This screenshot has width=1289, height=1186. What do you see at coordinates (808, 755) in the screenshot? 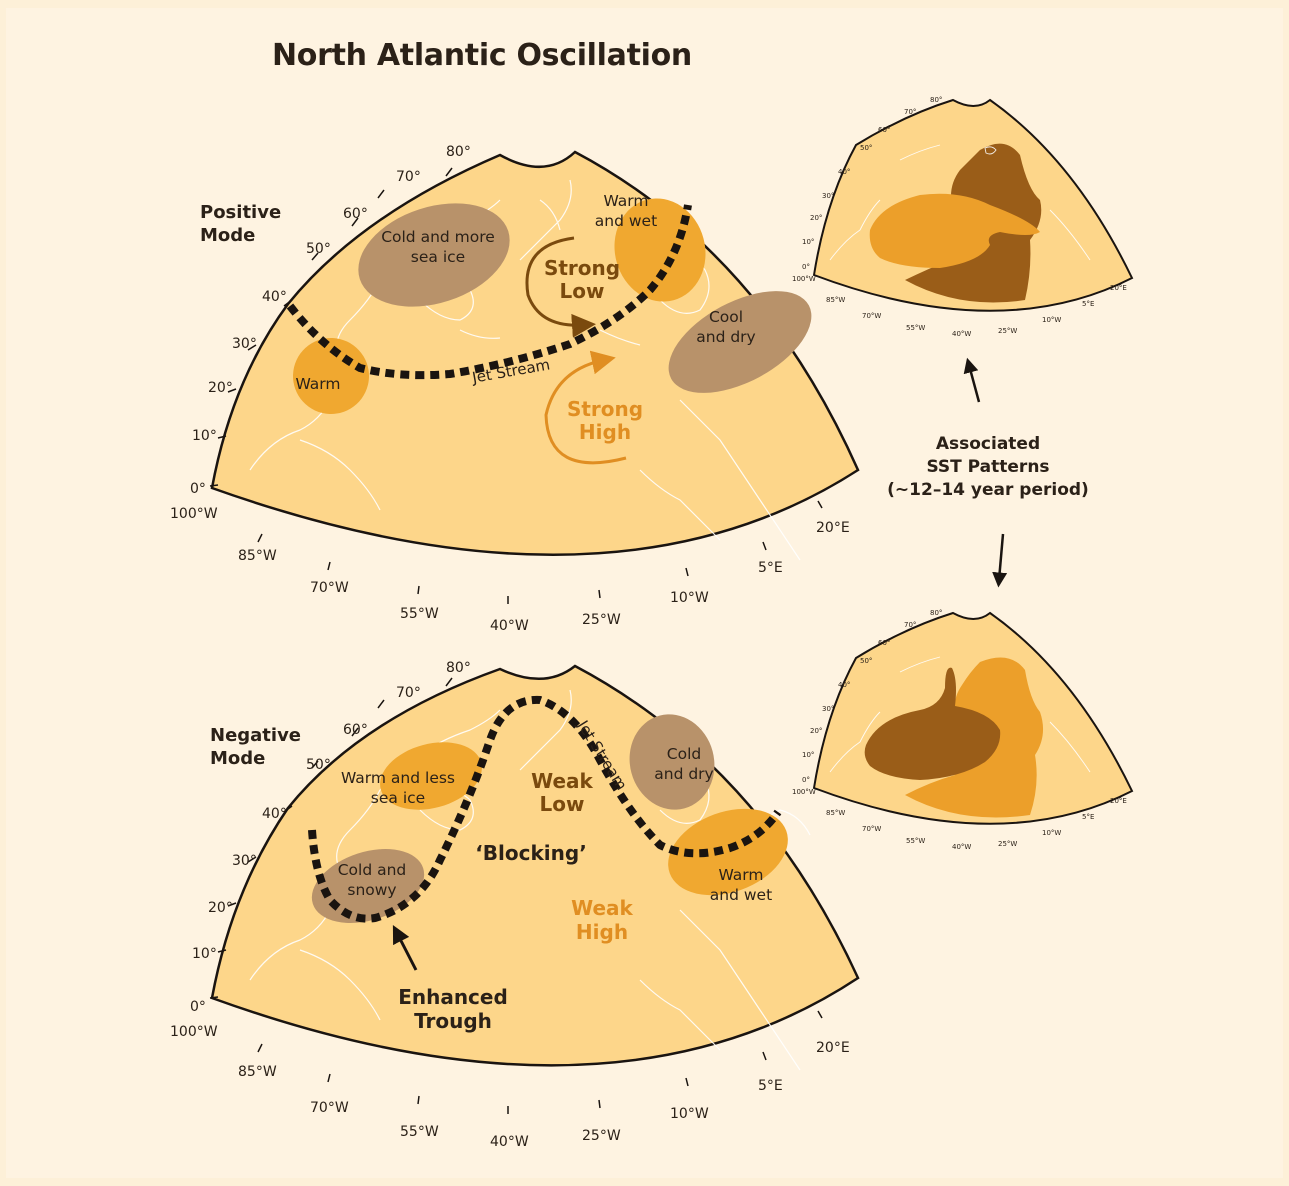
I see `sst-bot-lat-10: 10°` at bounding box center [808, 755].